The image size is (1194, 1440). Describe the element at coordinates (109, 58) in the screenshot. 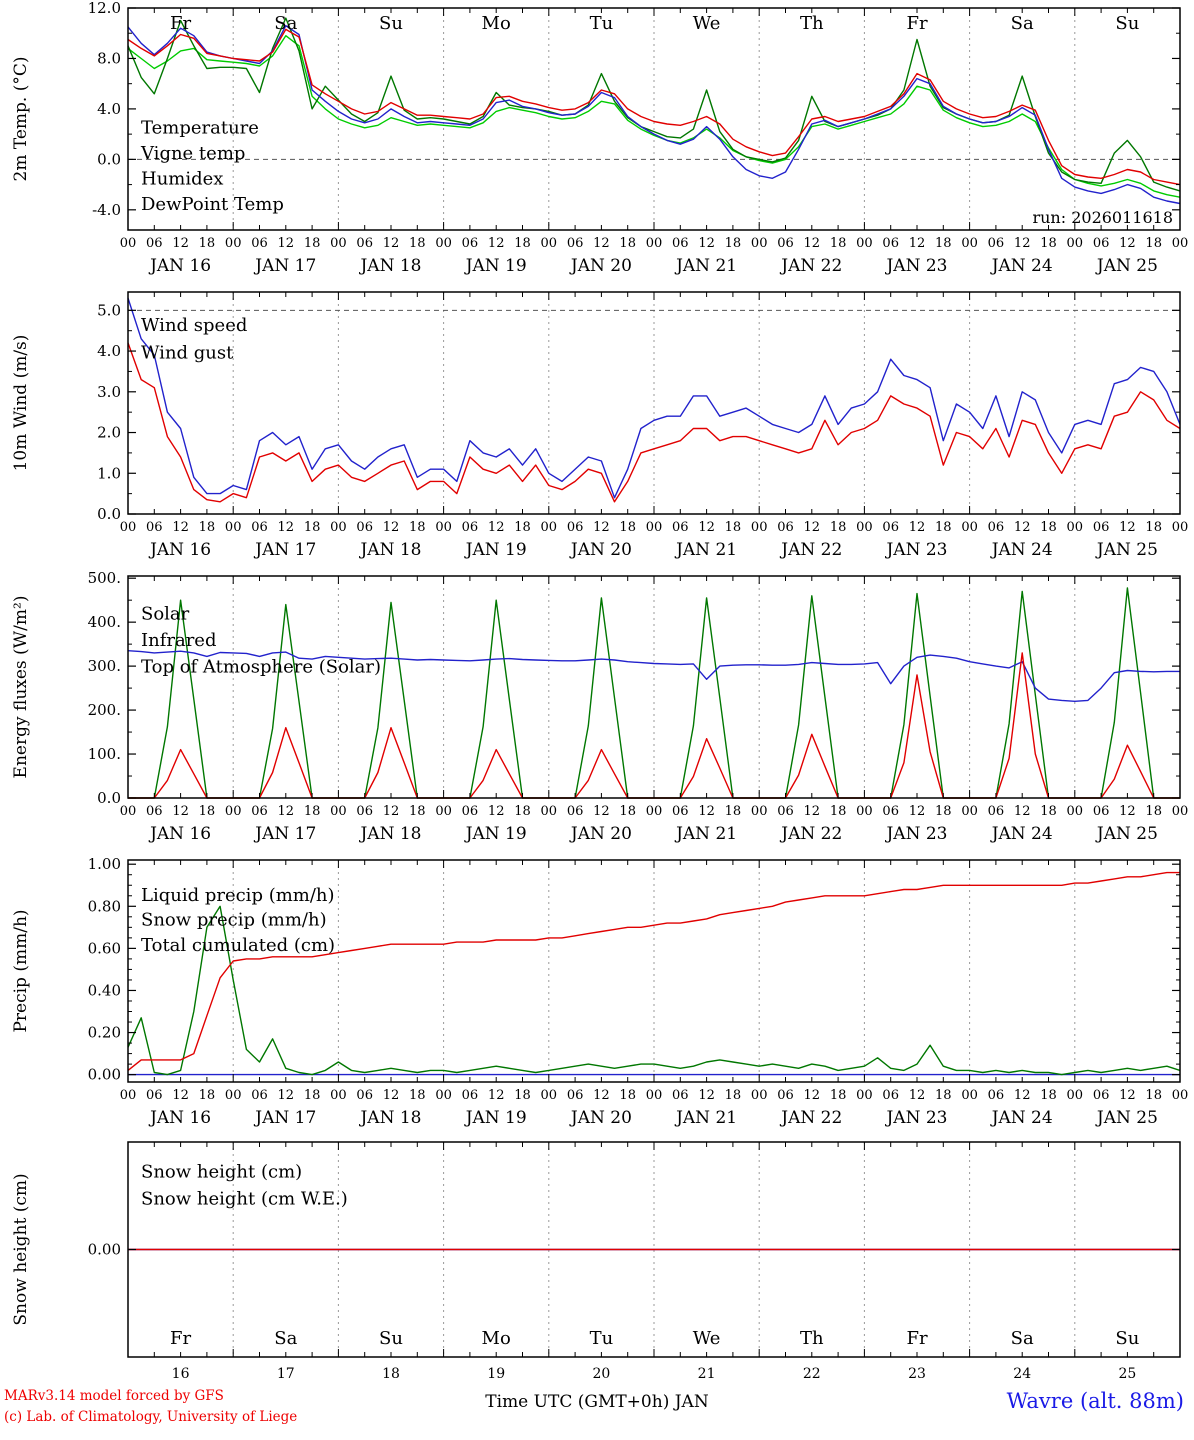

I see `svg-text: 8.0` at that location.